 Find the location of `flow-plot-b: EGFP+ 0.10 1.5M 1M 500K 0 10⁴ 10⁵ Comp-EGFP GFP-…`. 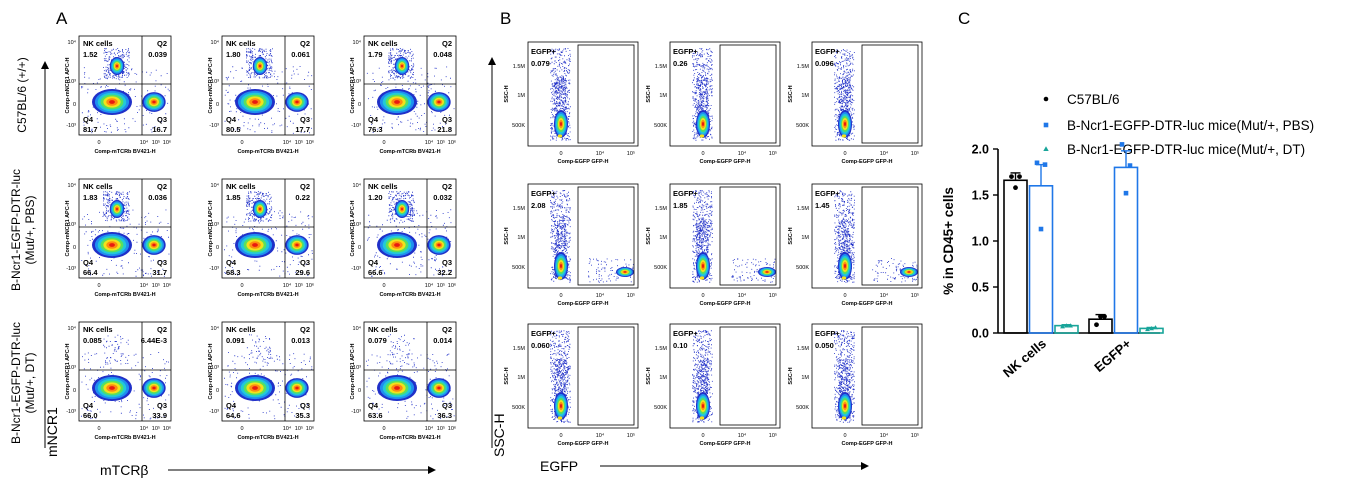

flow-plot-b: EGFP+ 0.10 1.5M 1M 500K 0 10⁴ 10⁵ Comp-EGFP GFP-… is located at coordinates (713, 385).